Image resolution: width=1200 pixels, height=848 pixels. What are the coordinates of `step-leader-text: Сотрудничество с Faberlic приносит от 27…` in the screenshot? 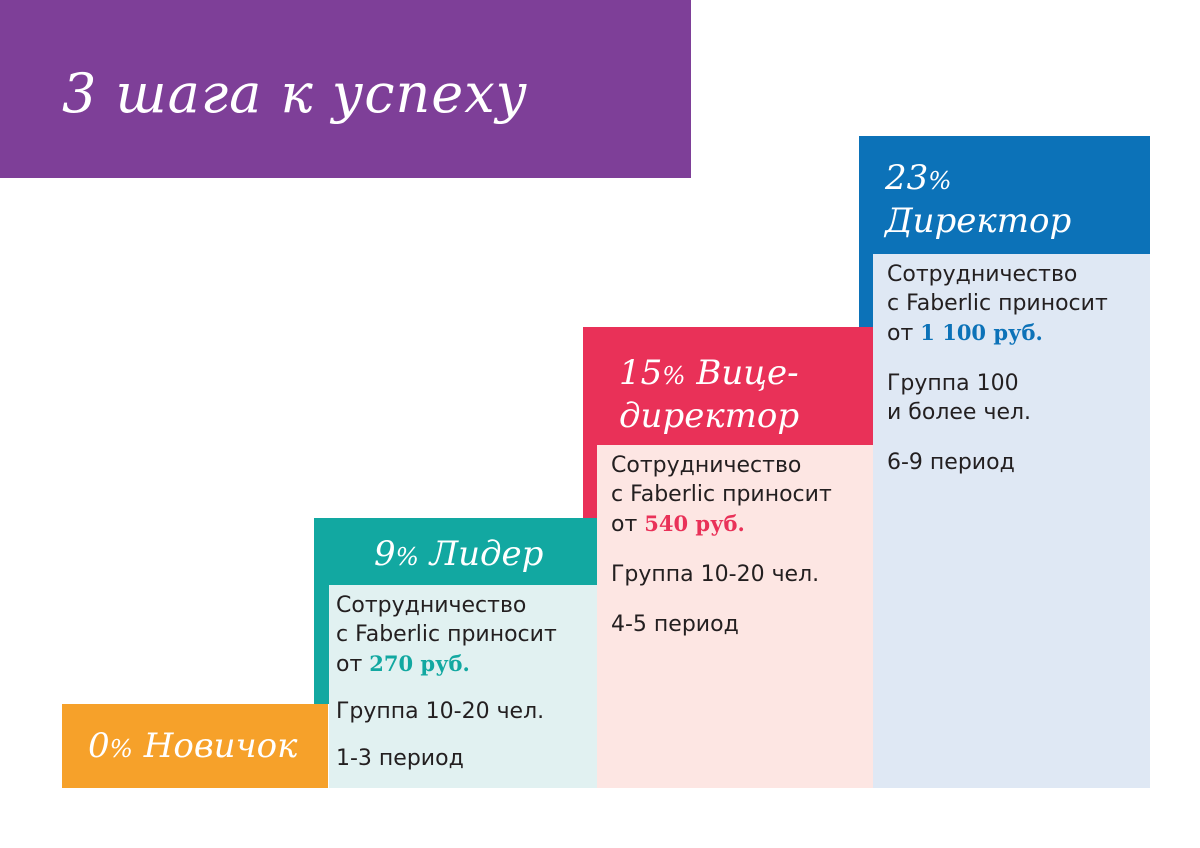 It's located at (446, 682).